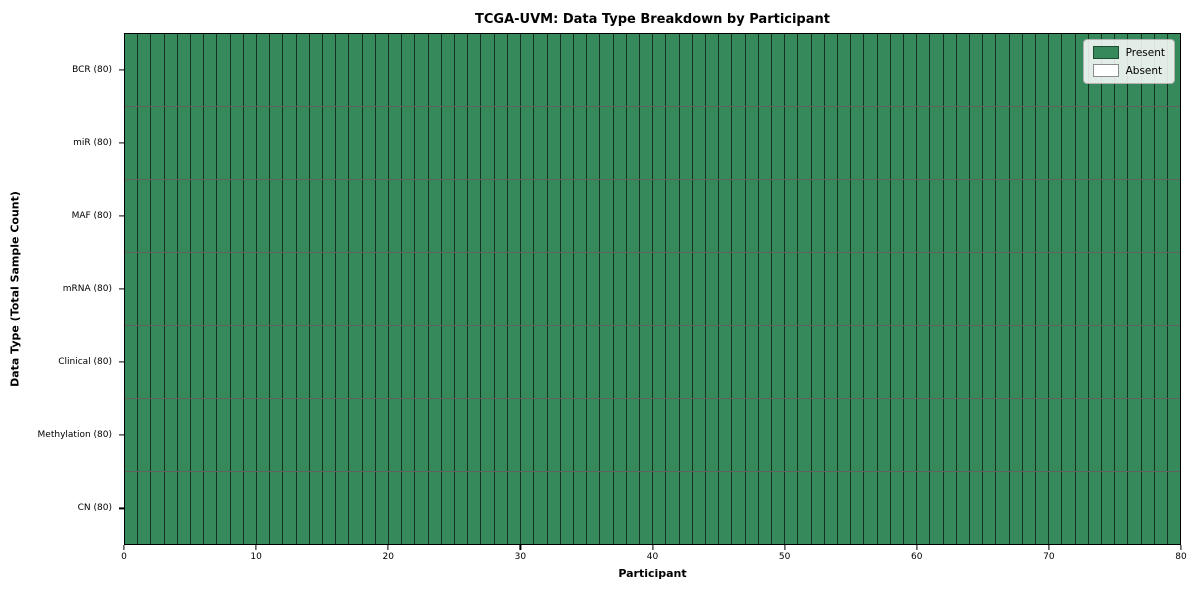  I want to click on x-axis-label: Participant, so click(652, 573).